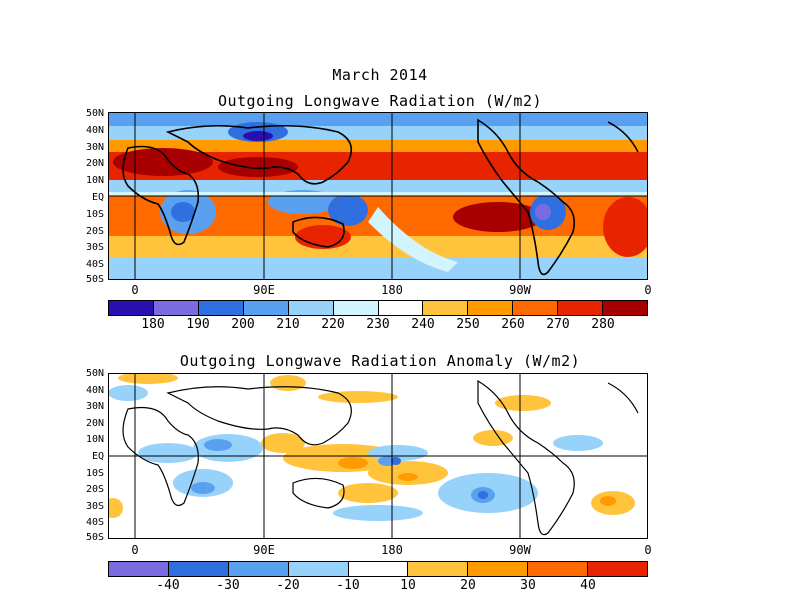 Image resolution: width=800 pixels, height=600 pixels. I want to click on colorbar-label: -40, so click(168, 585).